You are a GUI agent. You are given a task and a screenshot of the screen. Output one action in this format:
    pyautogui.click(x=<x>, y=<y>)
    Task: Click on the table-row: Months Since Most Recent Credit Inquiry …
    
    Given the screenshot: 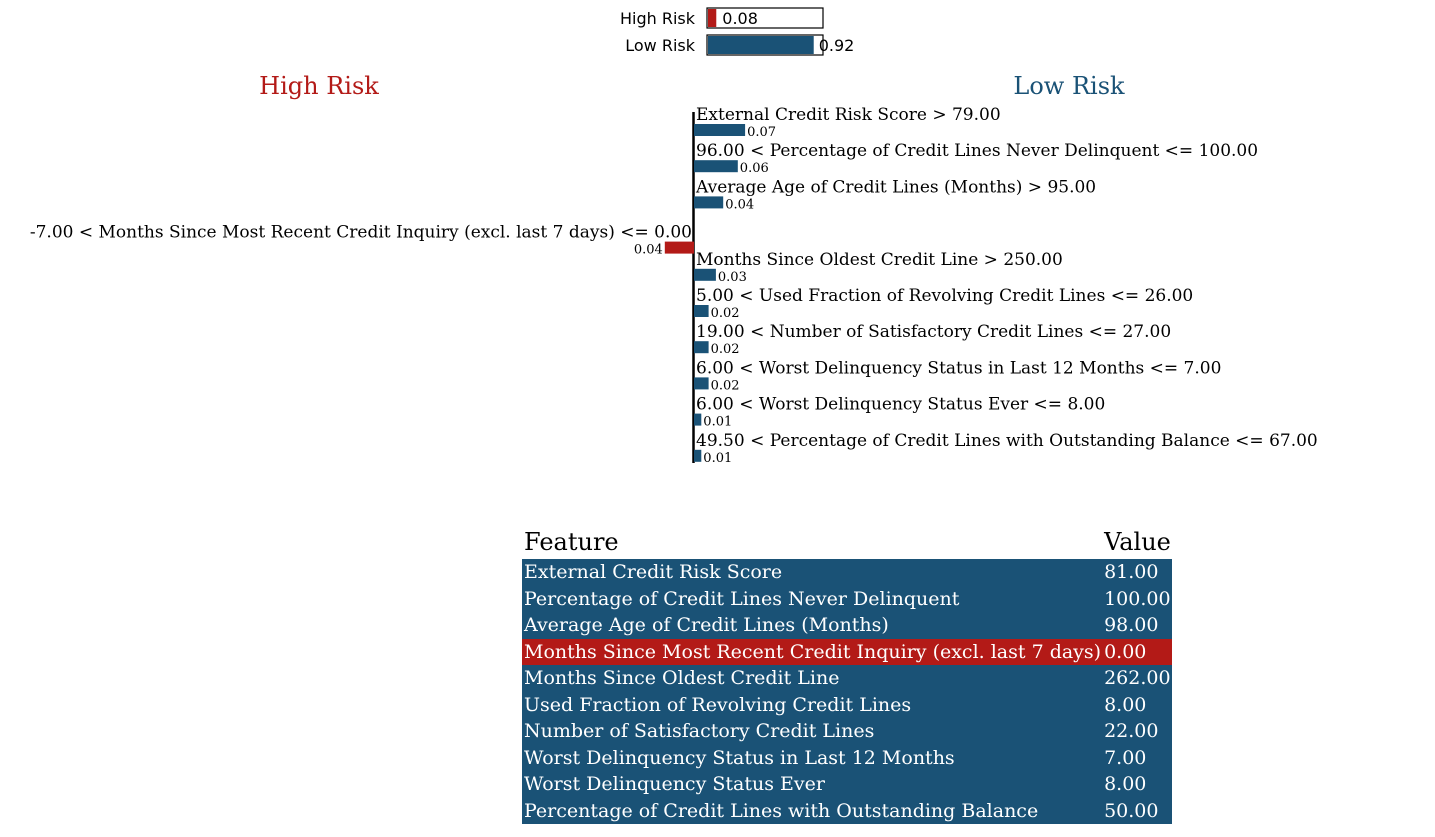 What is the action you would take?
    pyautogui.click(x=847, y=651)
    